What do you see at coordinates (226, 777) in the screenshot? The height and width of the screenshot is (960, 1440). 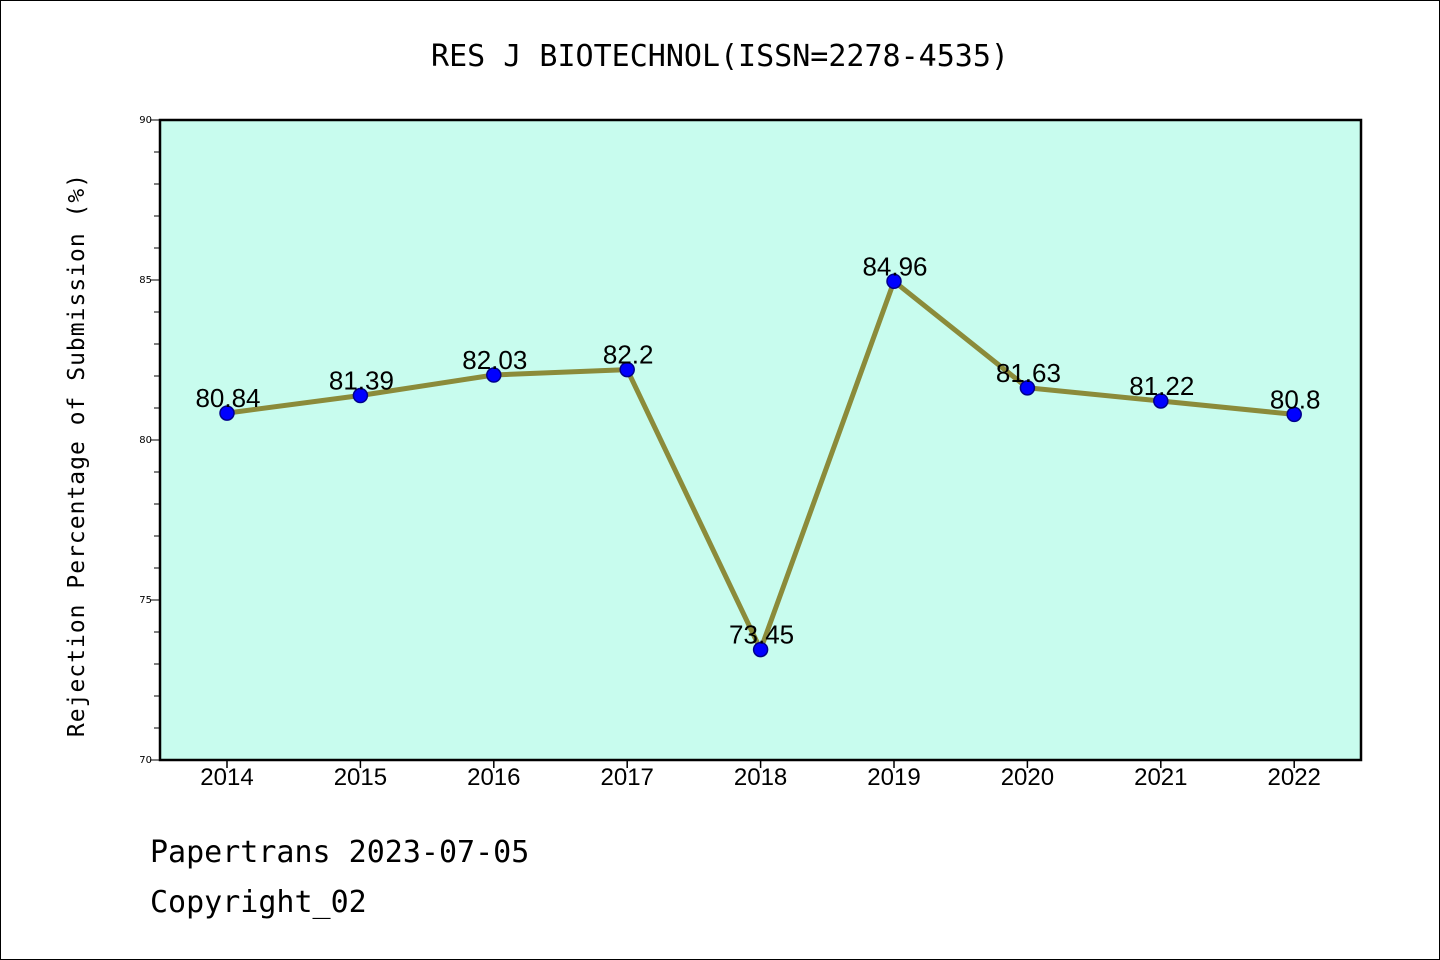 I see `x-tick-label: 2014` at bounding box center [226, 777].